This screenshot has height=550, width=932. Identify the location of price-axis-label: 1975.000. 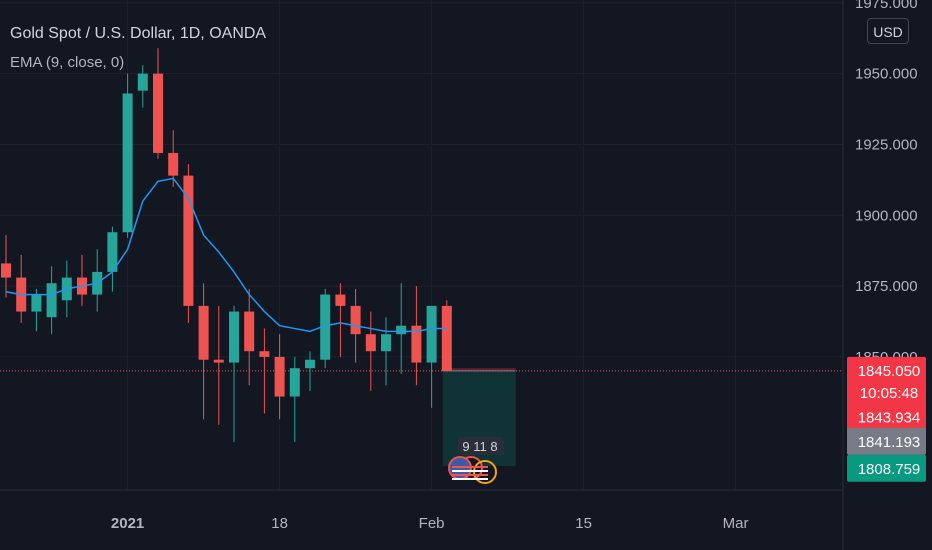
(886, 6).